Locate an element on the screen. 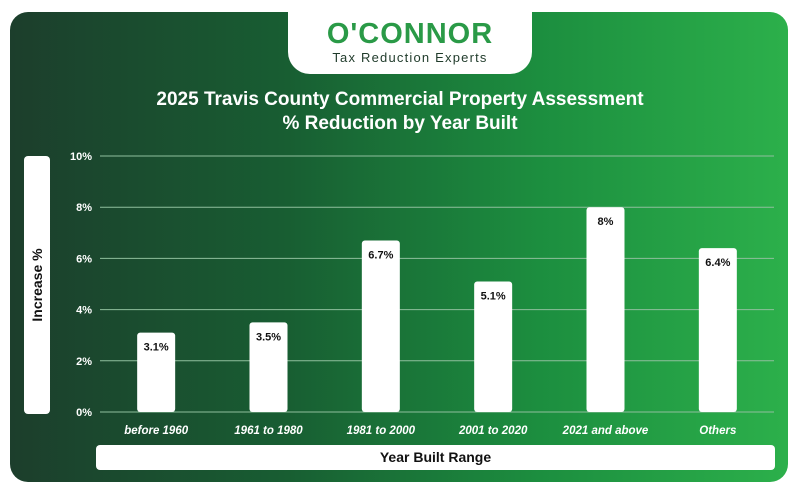 This screenshot has width=800, height=492. y-tick-label: 10% is located at coordinates (81, 157).